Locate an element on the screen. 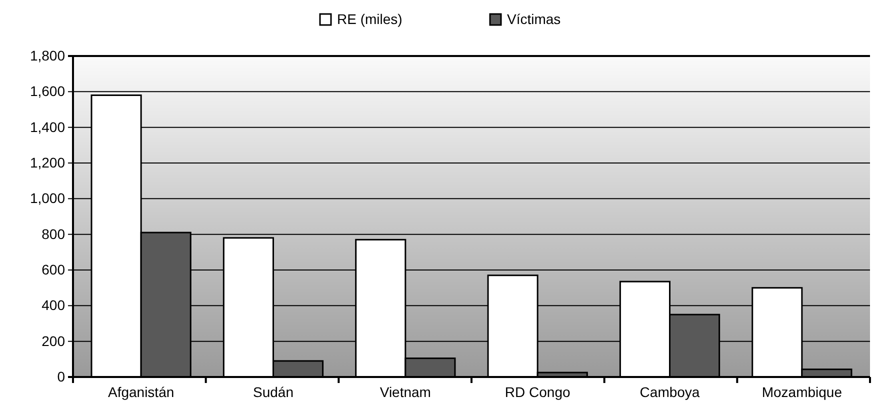 This screenshot has width=876, height=411. x-tick-label: Camboya is located at coordinates (670, 392).